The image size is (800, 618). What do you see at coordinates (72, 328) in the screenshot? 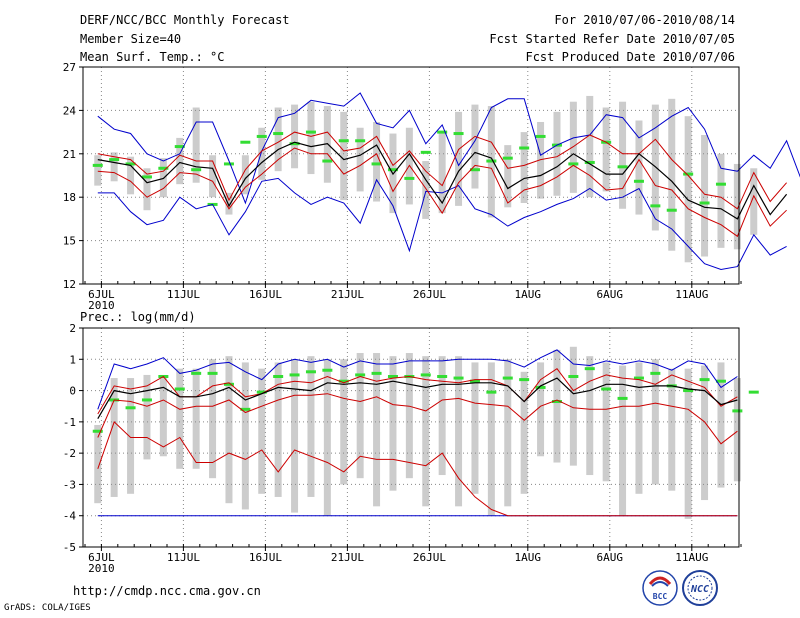
I see `precipitation-ytick-label: 2` at bounding box center [72, 328].